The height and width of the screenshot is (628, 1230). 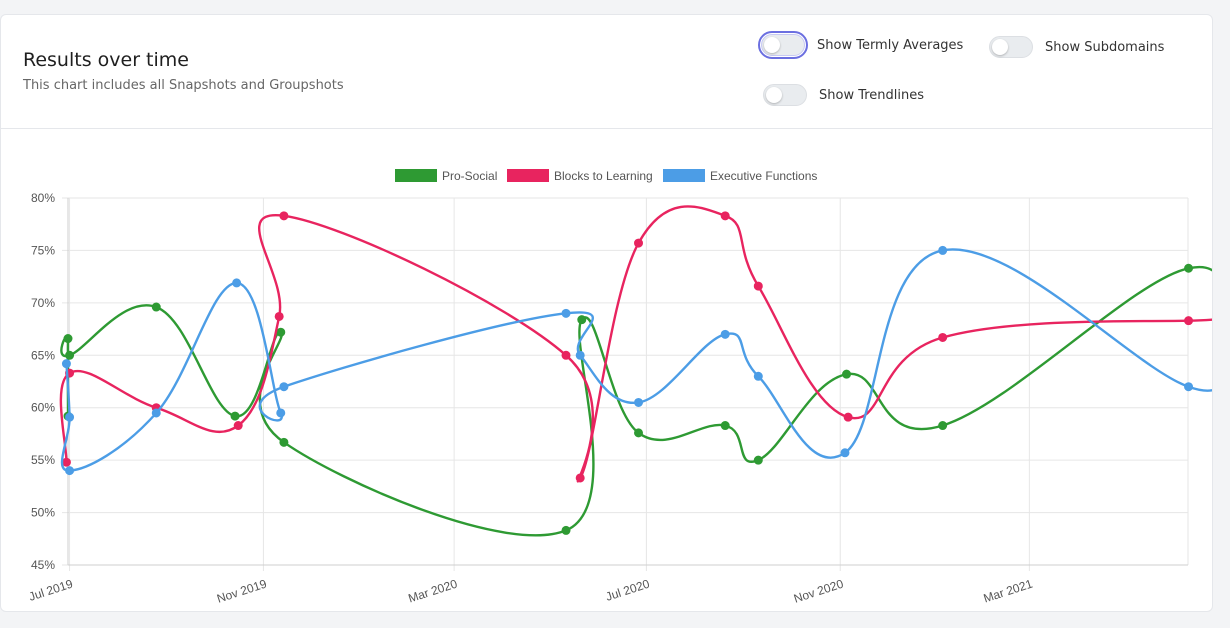 What do you see at coordinates (51, 589) in the screenshot?
I see `x-tick-label: Jul 2019` at bounding box center [51, 589].